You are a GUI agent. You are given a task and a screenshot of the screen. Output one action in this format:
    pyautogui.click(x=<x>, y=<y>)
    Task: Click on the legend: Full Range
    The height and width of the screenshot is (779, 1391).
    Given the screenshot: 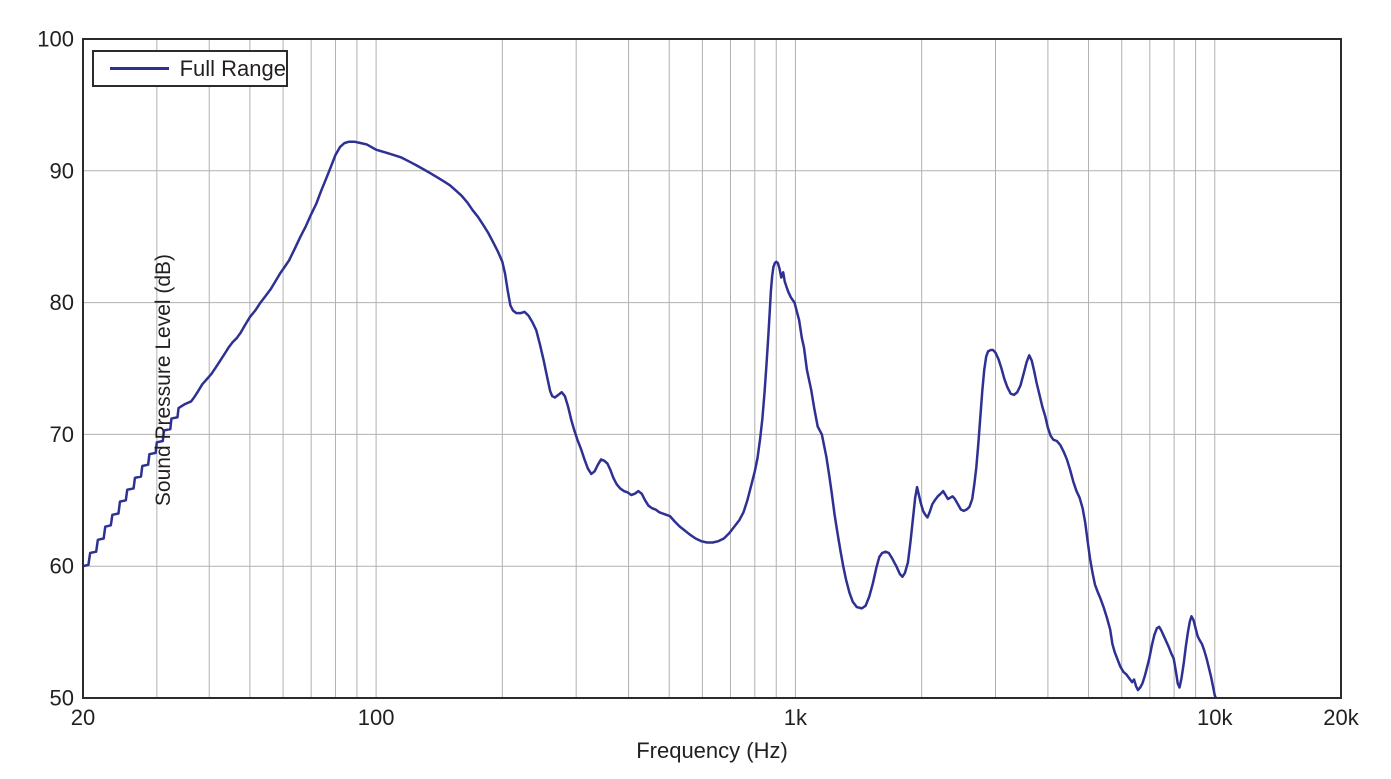 What is the action you would take?
    pyautogui.click(x=190, y=68)
    